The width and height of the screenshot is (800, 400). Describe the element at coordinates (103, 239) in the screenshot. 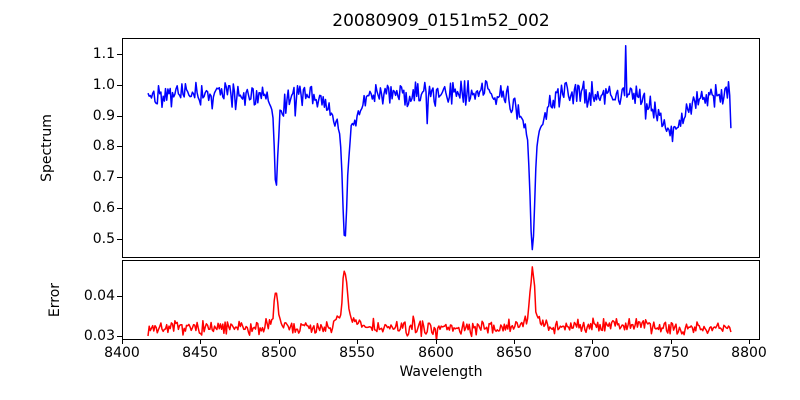

I see `y-tick-label: 0.5` at that location.